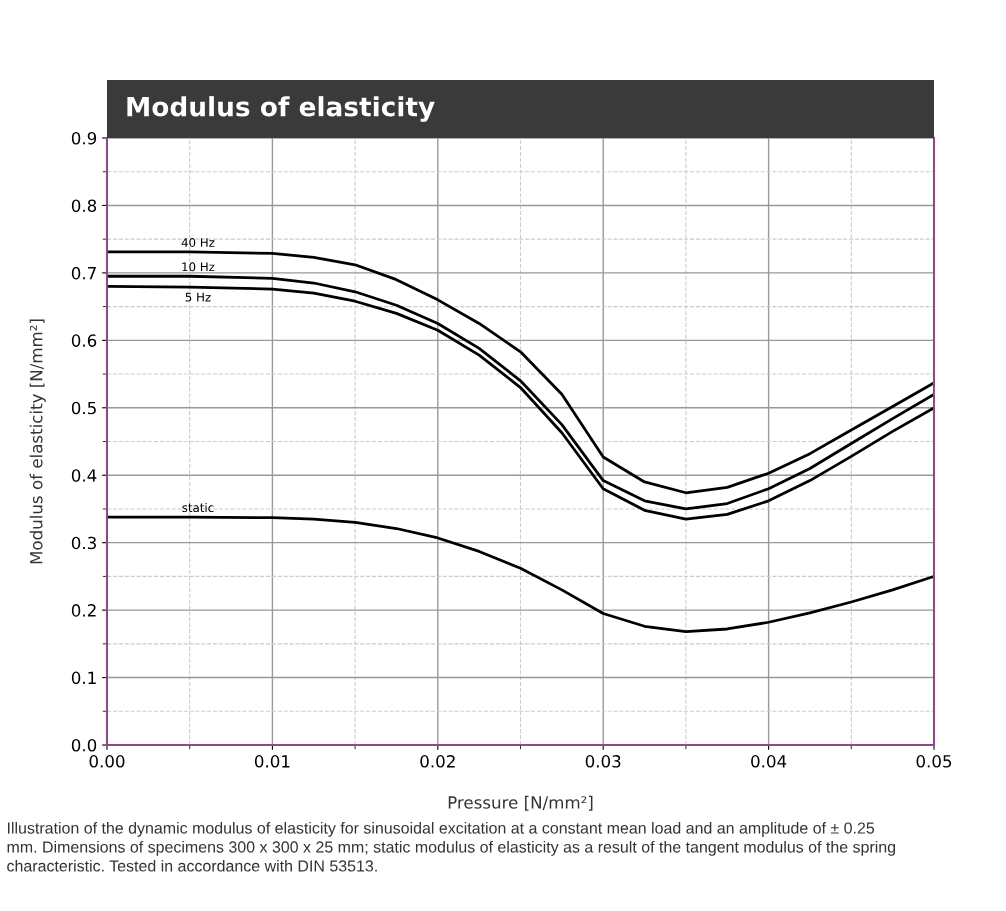 The width and height of the screenshot is (1006, 911). What do you see at coordinates (451, 847) in the screenshot?
I see `text: Illustration of the dynamic modulus of elasticity for sinusoidal excitation at a constant mean load and an amplitude of ± 0.25 mm. Dimensions of specimens 300 x 300 x 25 mm; static modulus of elasticity as a result of the tangent modulus of the spring characteristic. Tested in accordance with DIN 53513.` at bounding box center [451, 847].